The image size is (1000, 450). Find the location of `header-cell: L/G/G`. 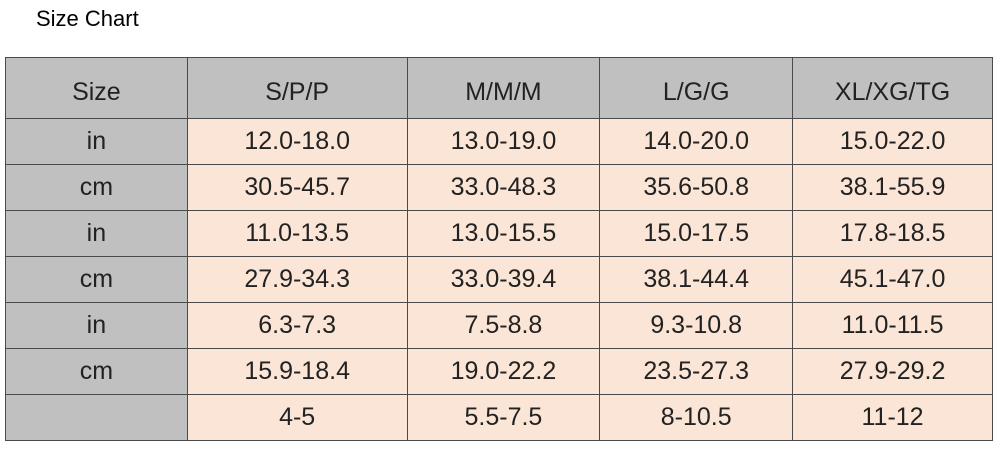

header-cell: L/G/G is located at coordinates (696, 88).